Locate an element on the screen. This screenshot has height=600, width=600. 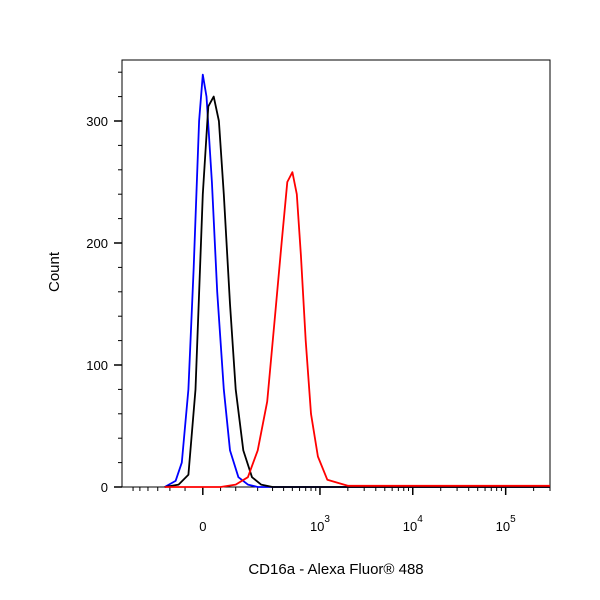
x-axis: 0 10³ 10⁴ 10⁵ is located at coordinates (336, 510).